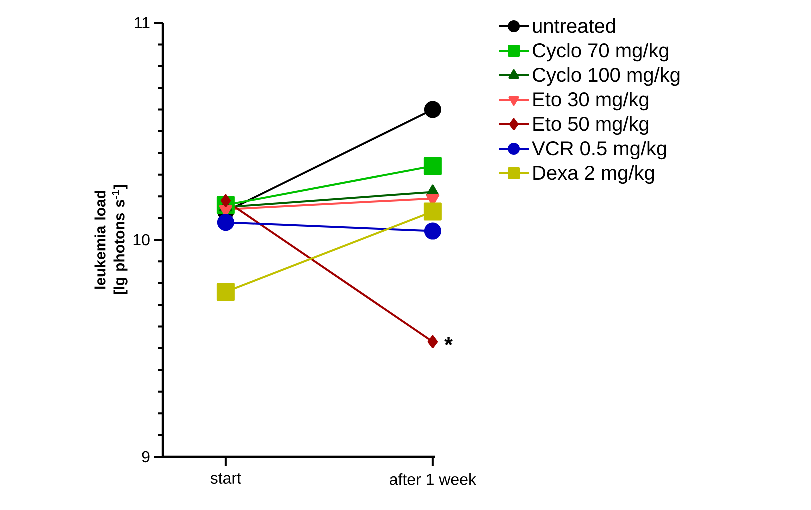 The width and height of the screenshot is (811, 510). I want to click on y-tick-label: 10, so click(142, 240).